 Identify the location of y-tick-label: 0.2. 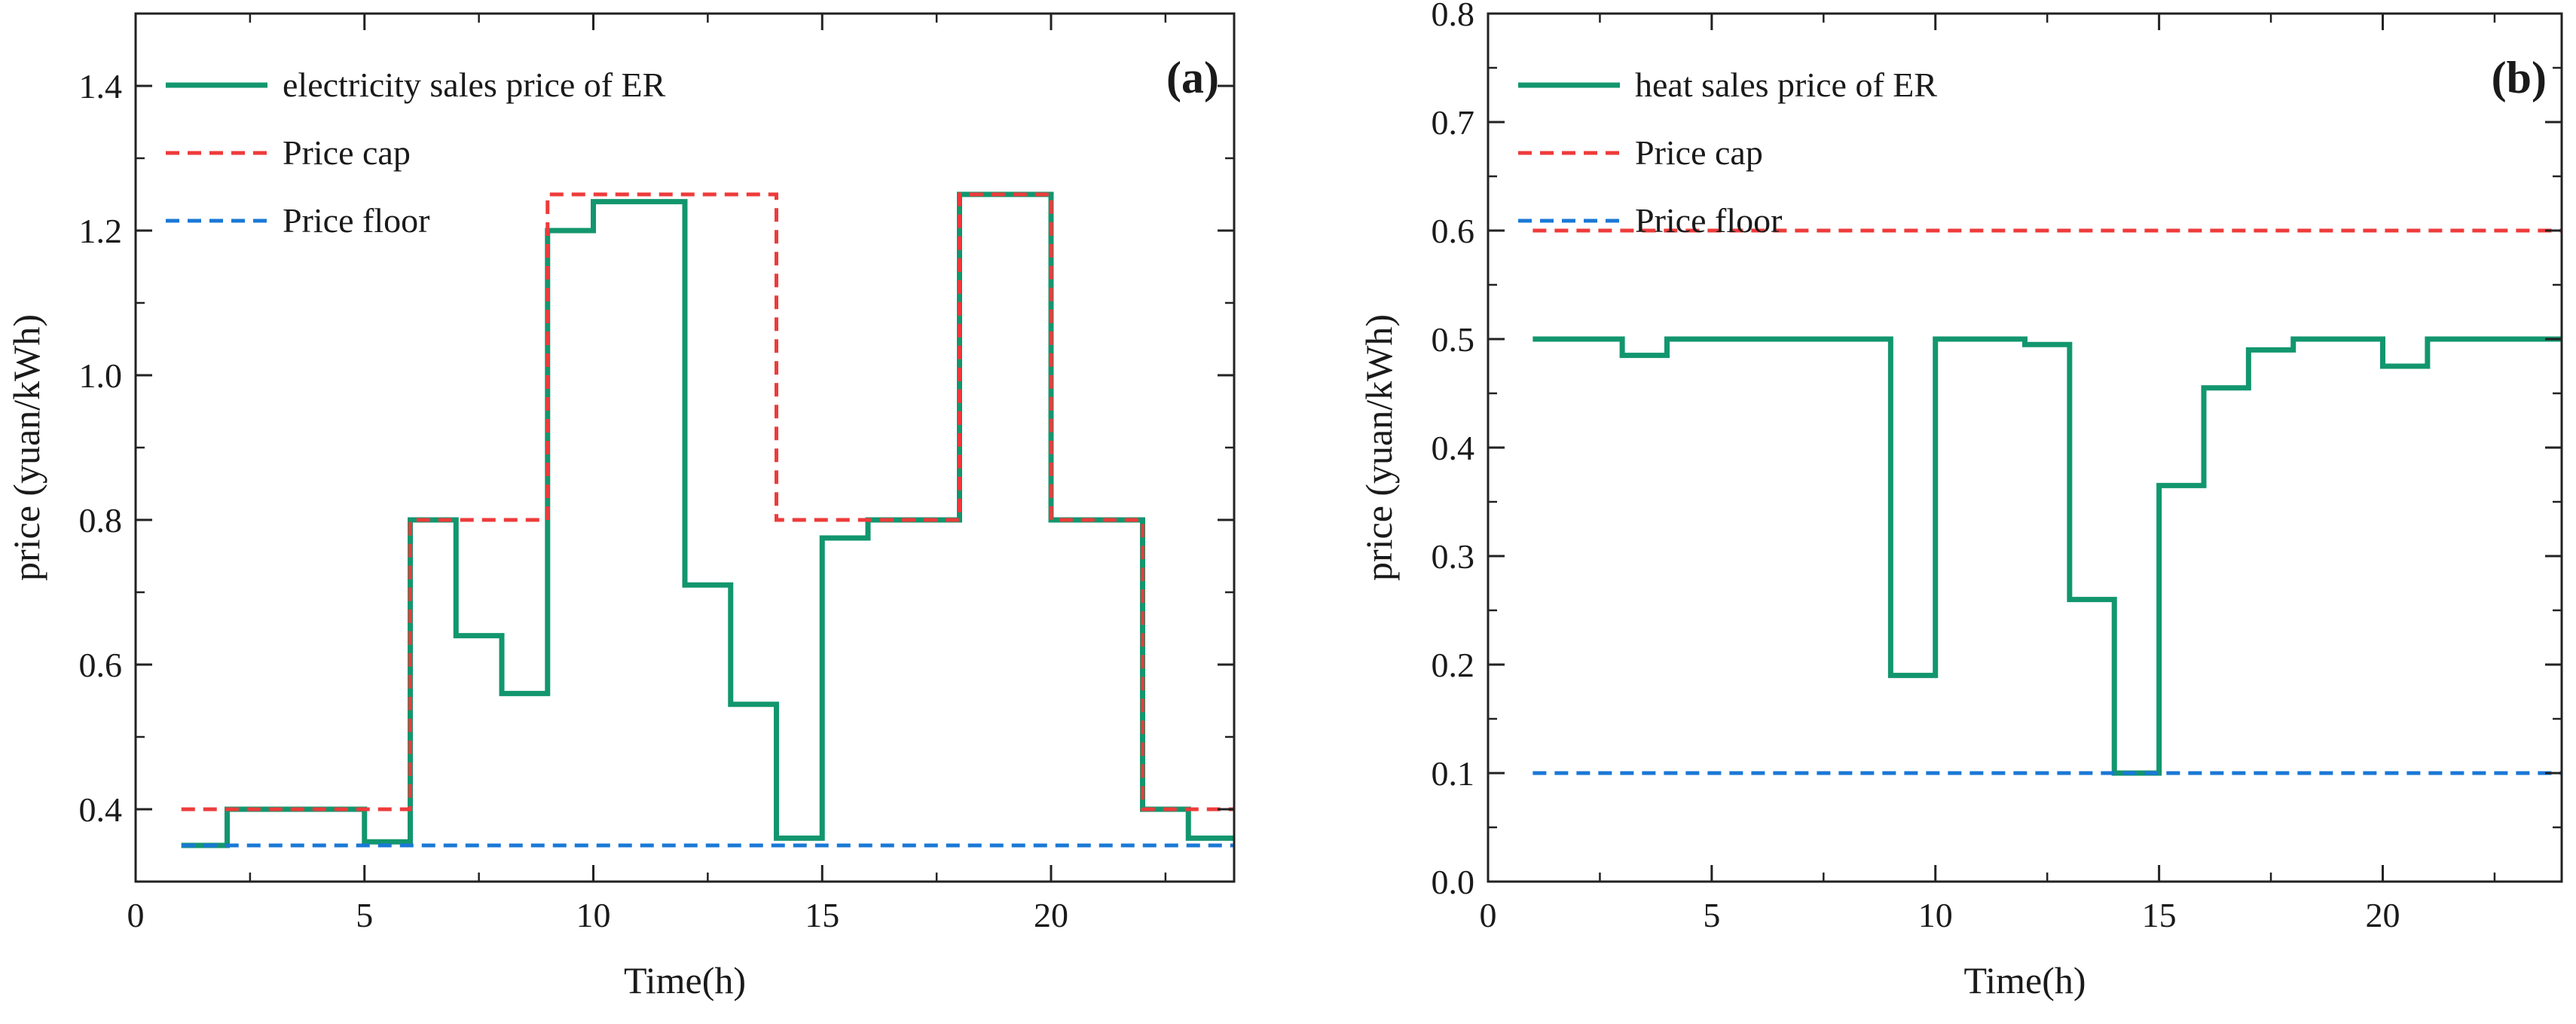
(1453, 665).